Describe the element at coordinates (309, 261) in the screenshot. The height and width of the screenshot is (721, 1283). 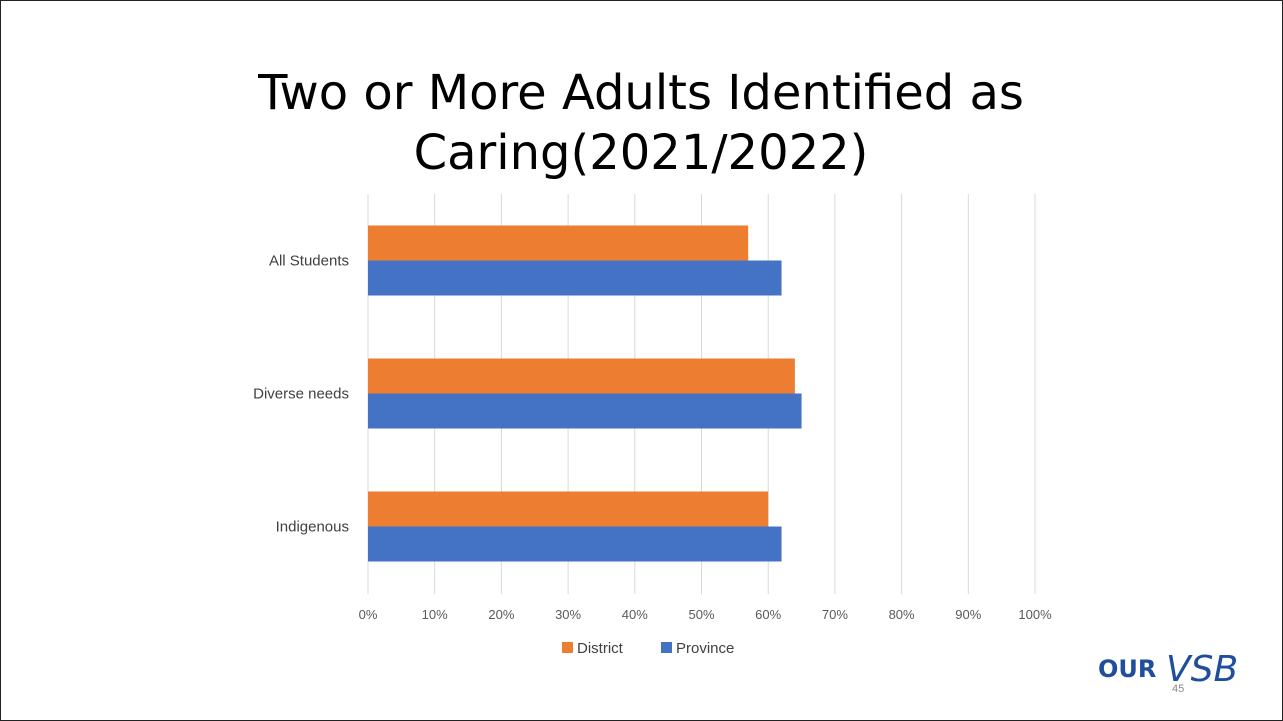
I see `category-label: All Students` at that location.